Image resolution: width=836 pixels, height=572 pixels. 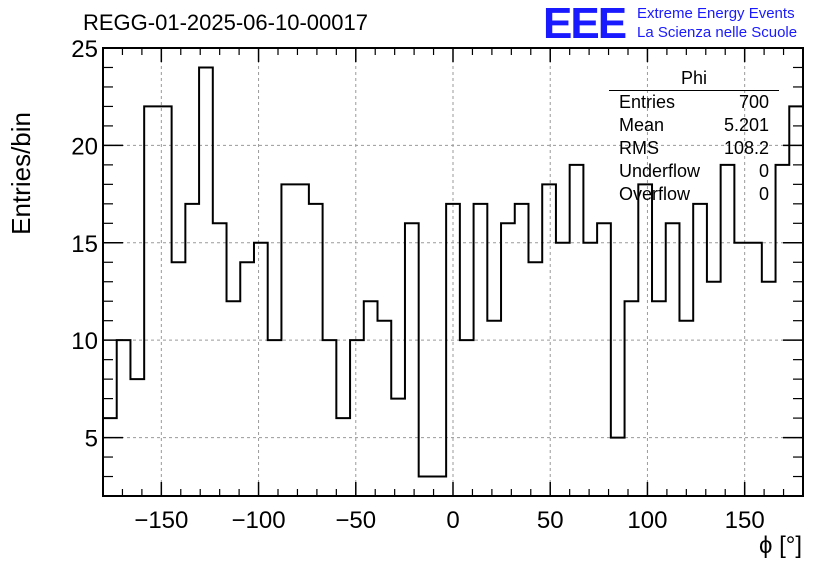 What do you see at coordinates (84, 49) in the screenshot?
I see `y-tick-label: 25` at bounding box center [84, 49].